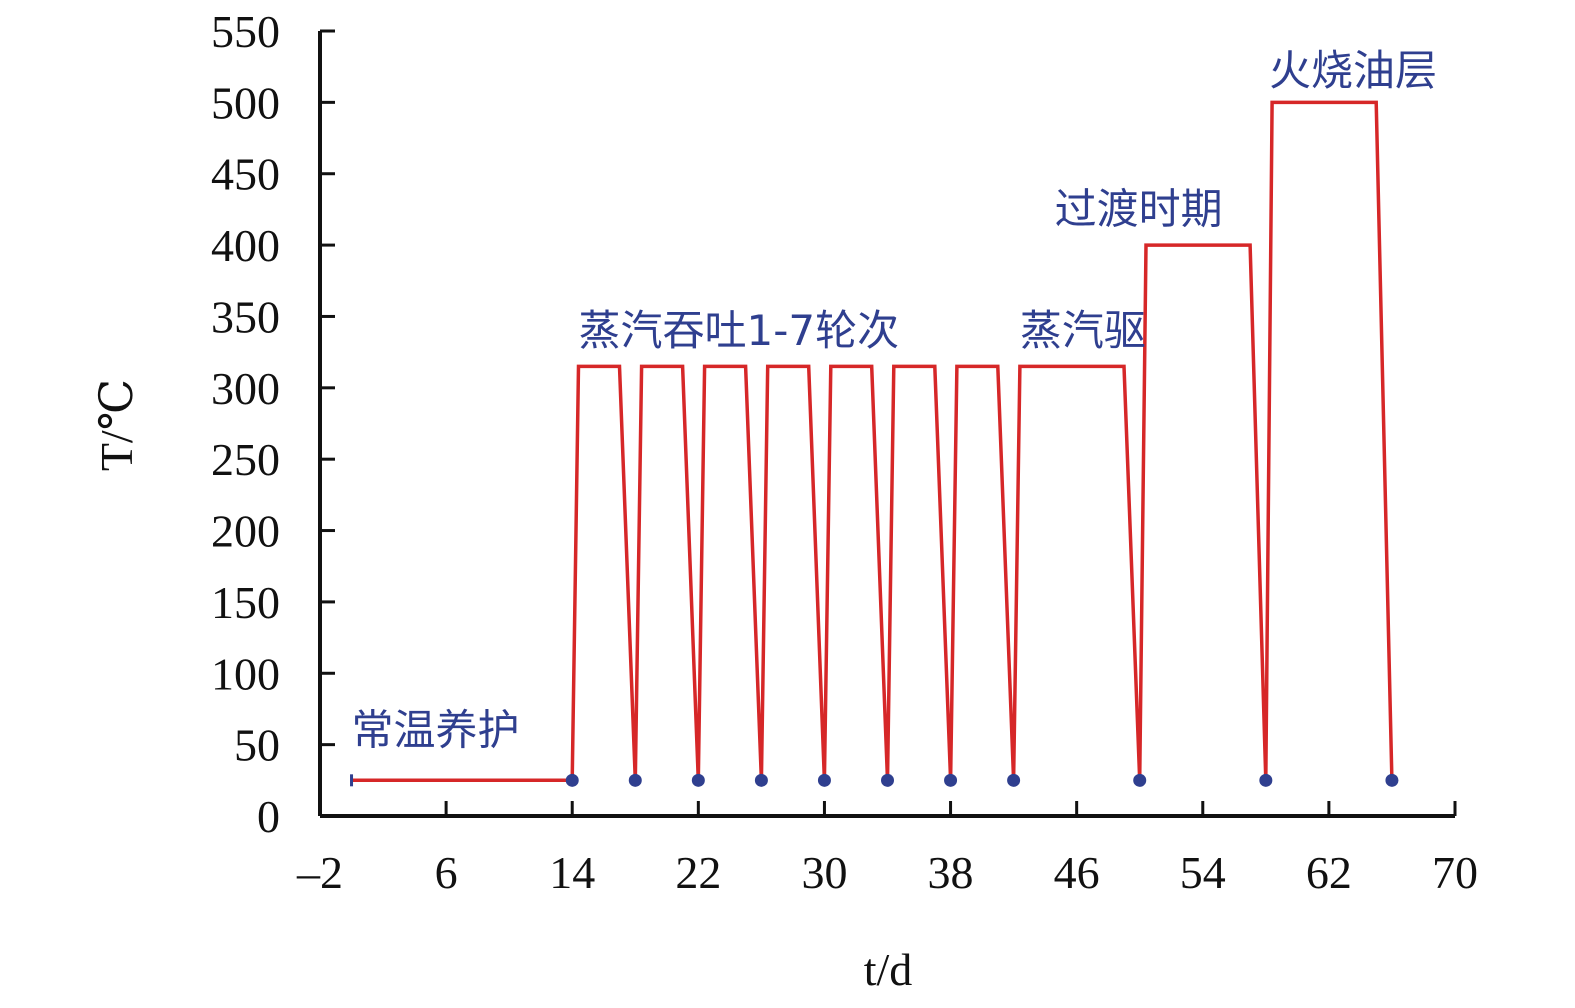 The width and height of the screenshot is (1575, 1008). I want to click on x-tick-label: 62, so click(1329, 872).